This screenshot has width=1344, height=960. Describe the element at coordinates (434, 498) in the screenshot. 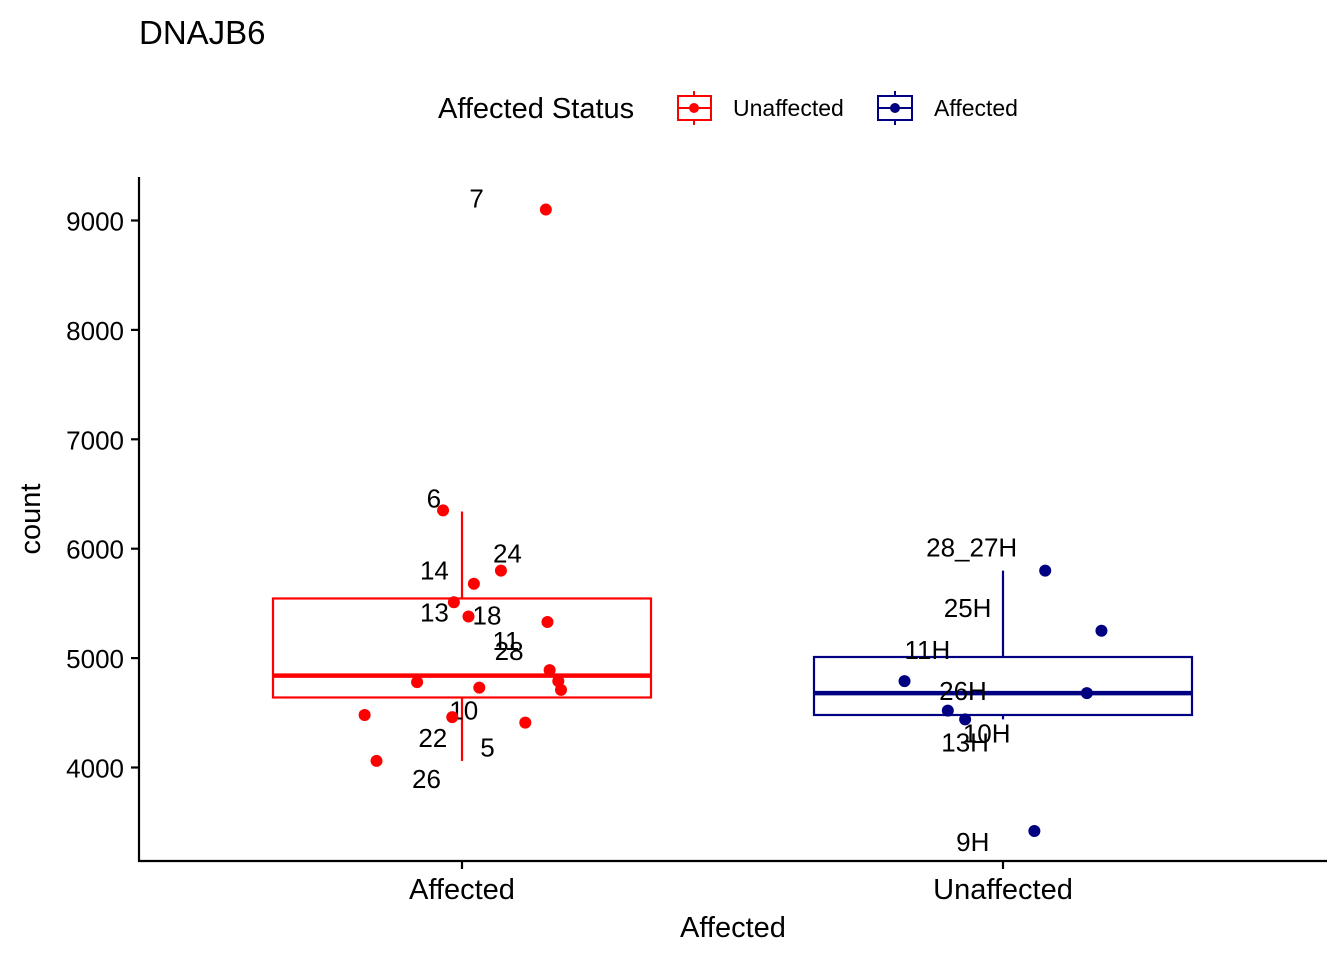

I see `point-label: 6` at that location.